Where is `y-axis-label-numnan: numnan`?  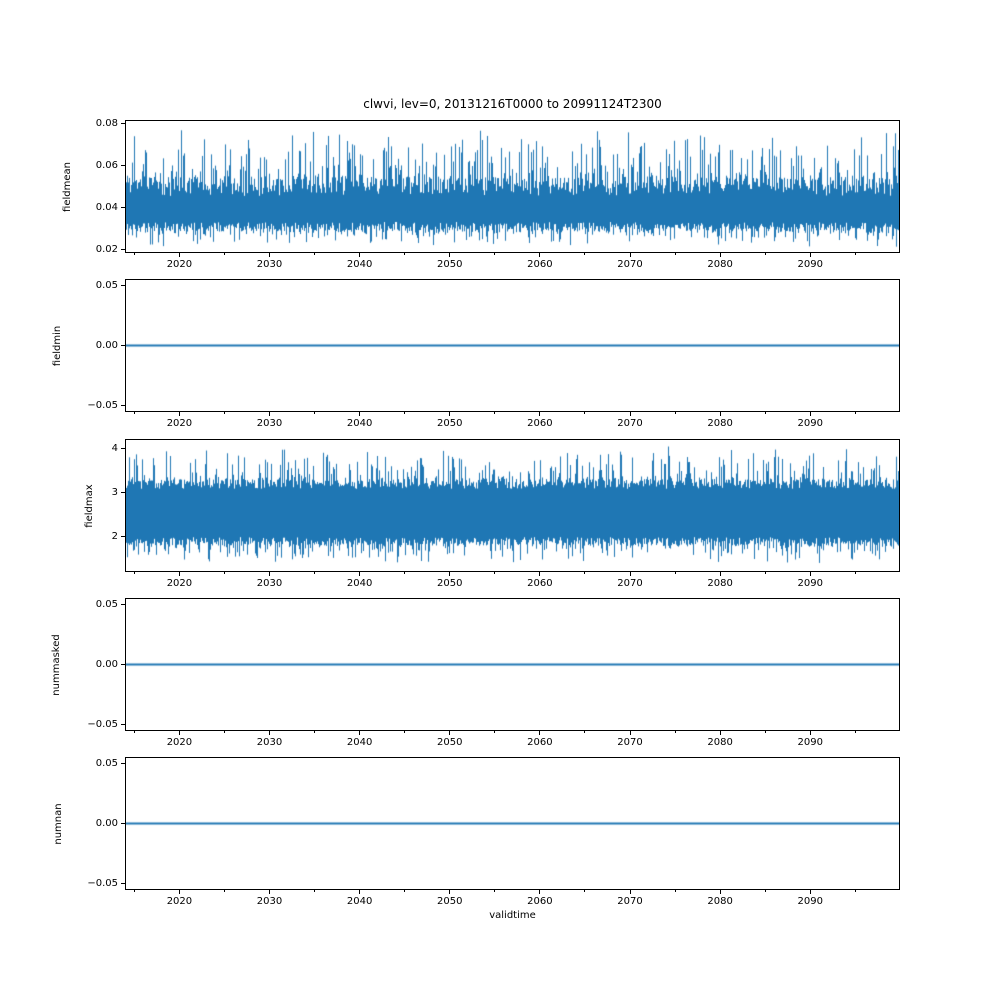
y-axis-label-numnan: numnan is located at coordinates (58, 823).